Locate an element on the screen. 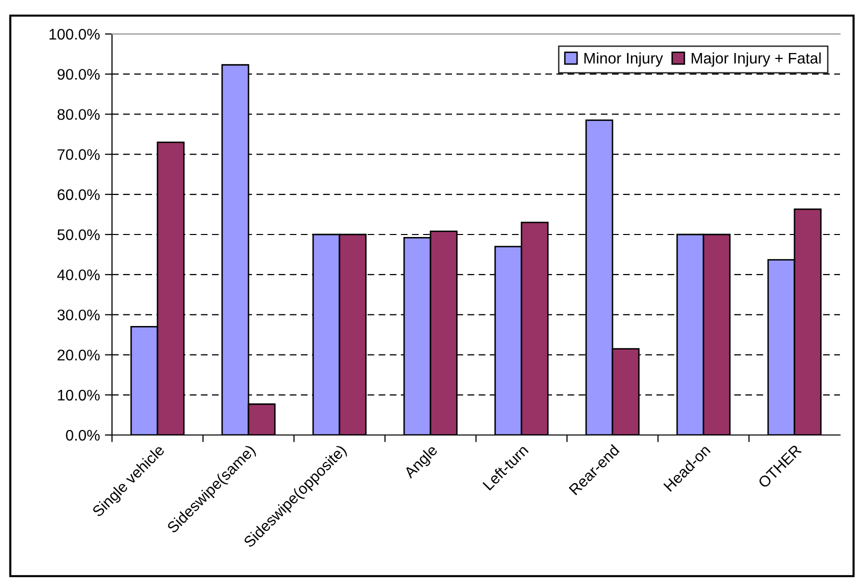 The image size is (857, 579). y-tick-label: 50.0% is located at coordinates (78, 234).